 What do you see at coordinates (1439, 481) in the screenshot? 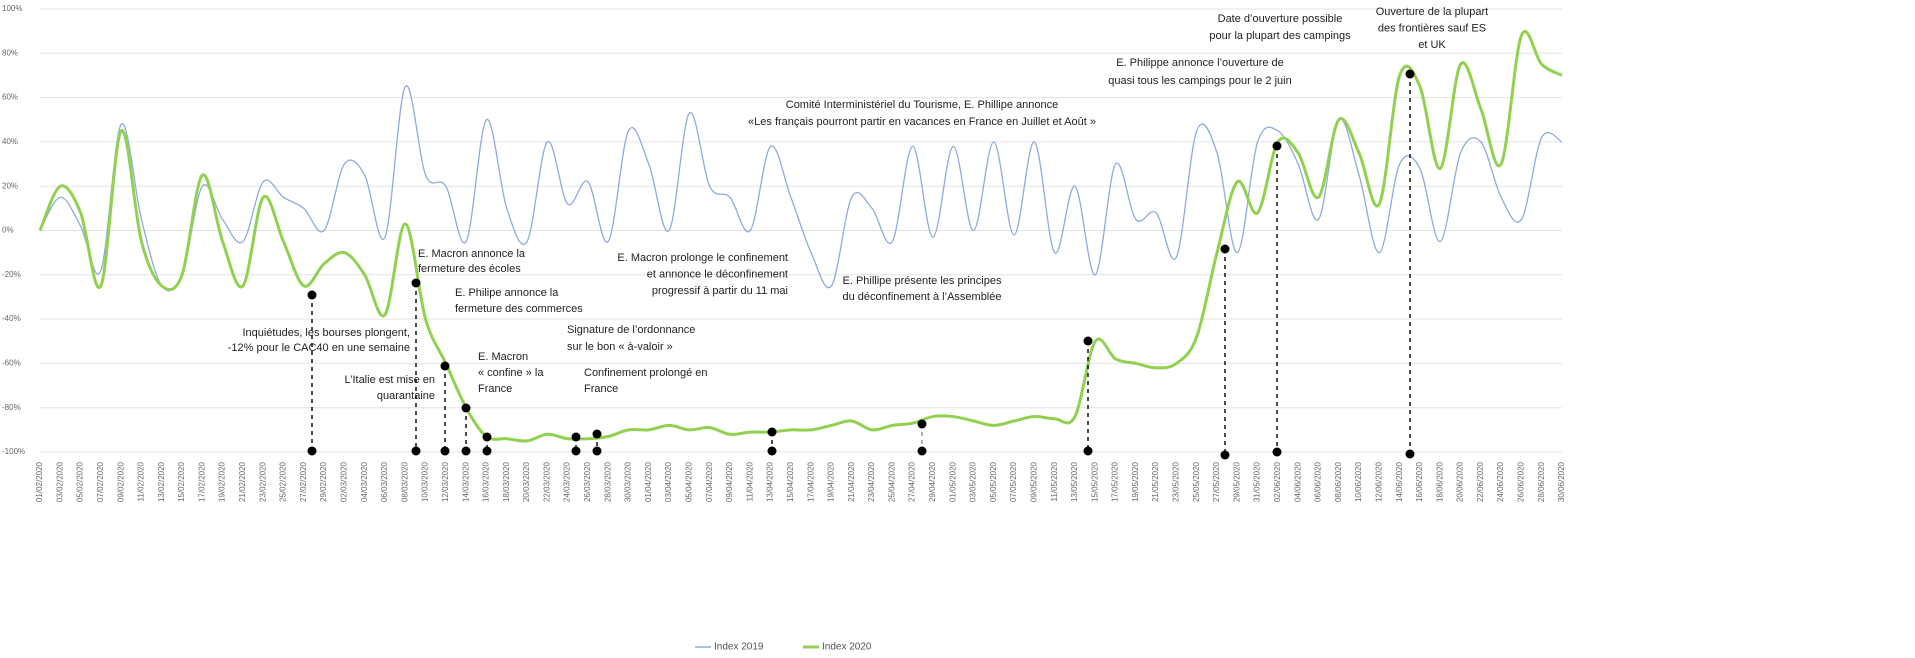
I see `x-tick-label: 18/06/2020` at bounding box center [1439, 481].